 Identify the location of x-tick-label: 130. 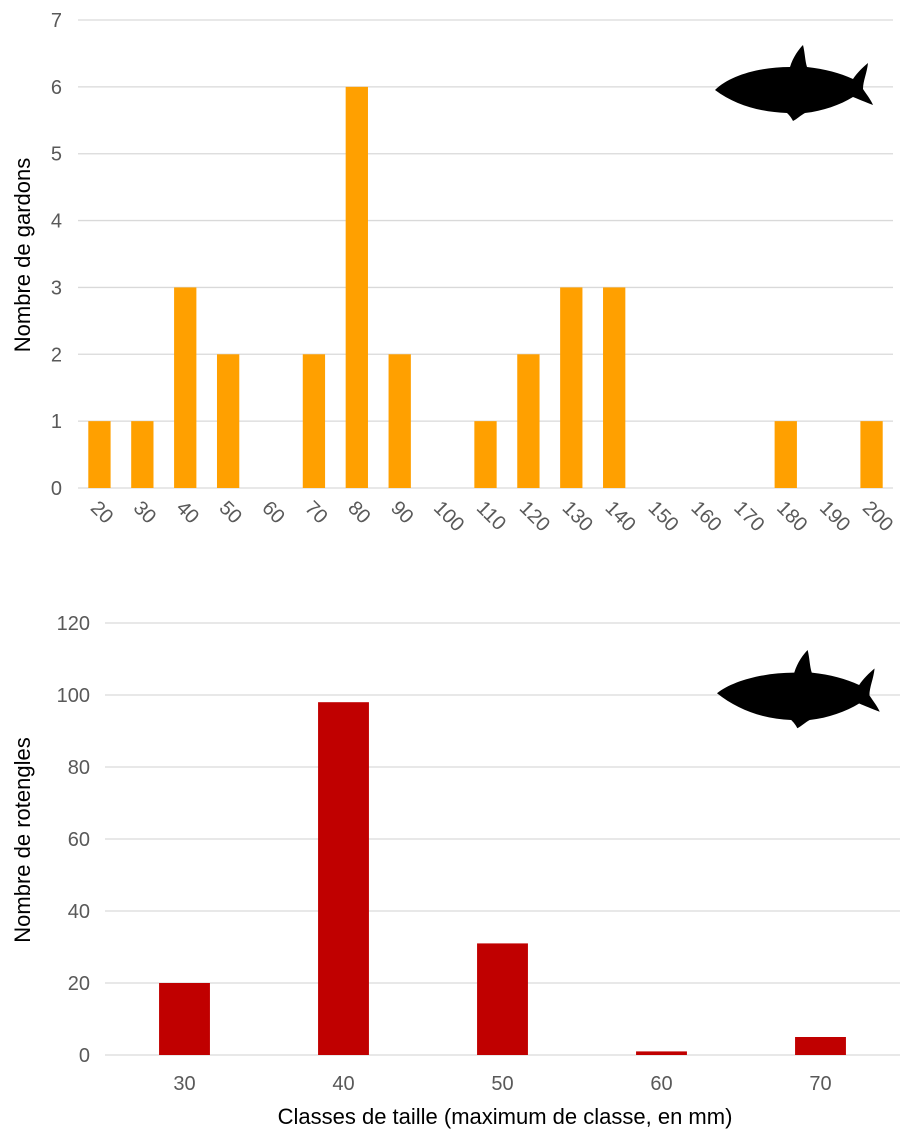
(577, 516).